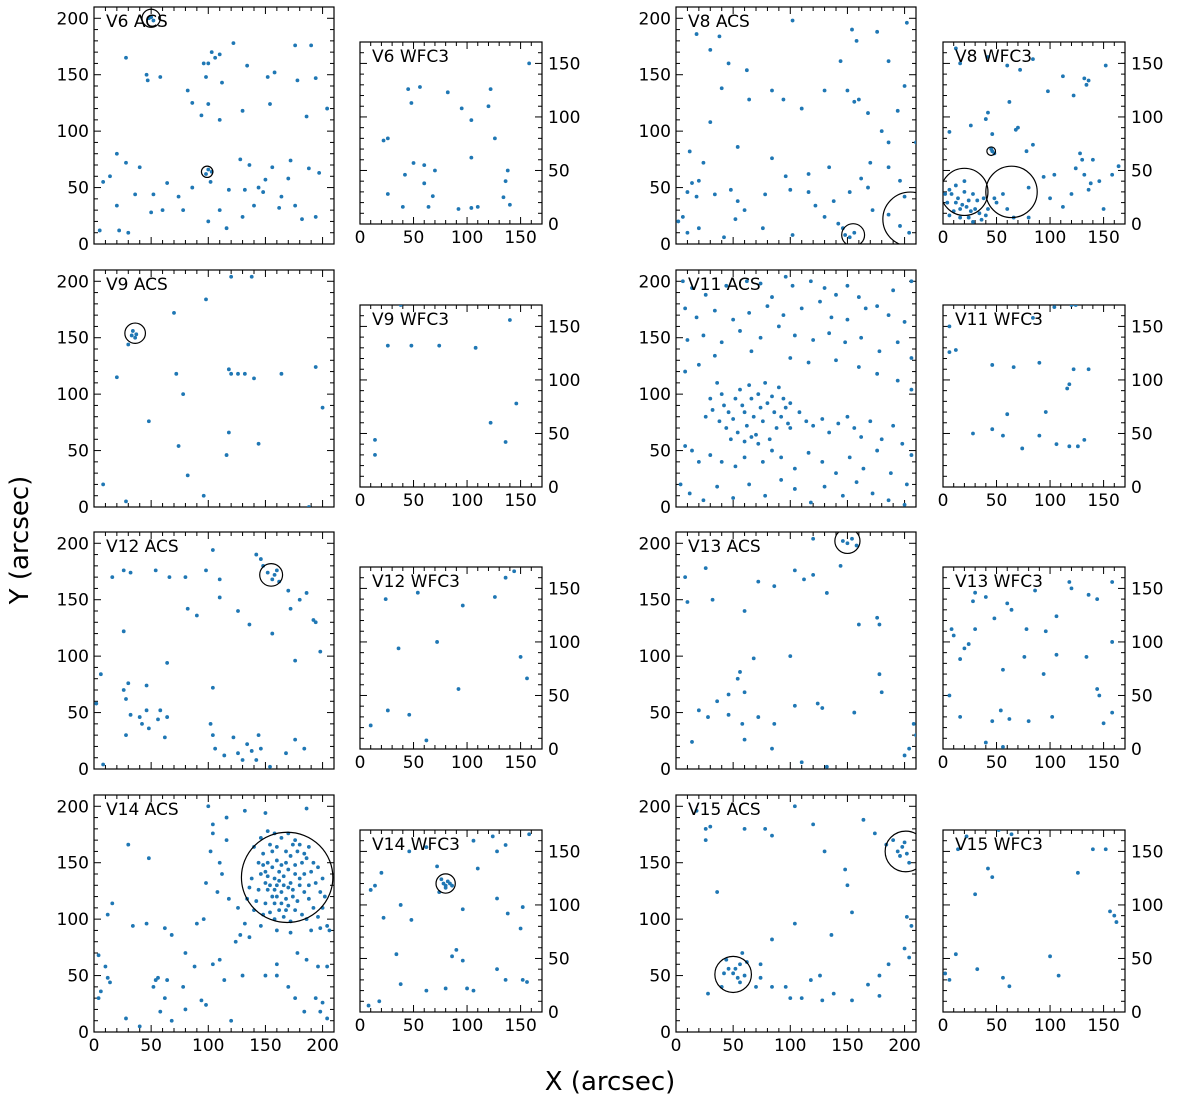 This screenshot has height=1098, width=1183. Describe the element at coordinates (660, 714) in the screenshot. I see `y-tick-label: 50` at that location.